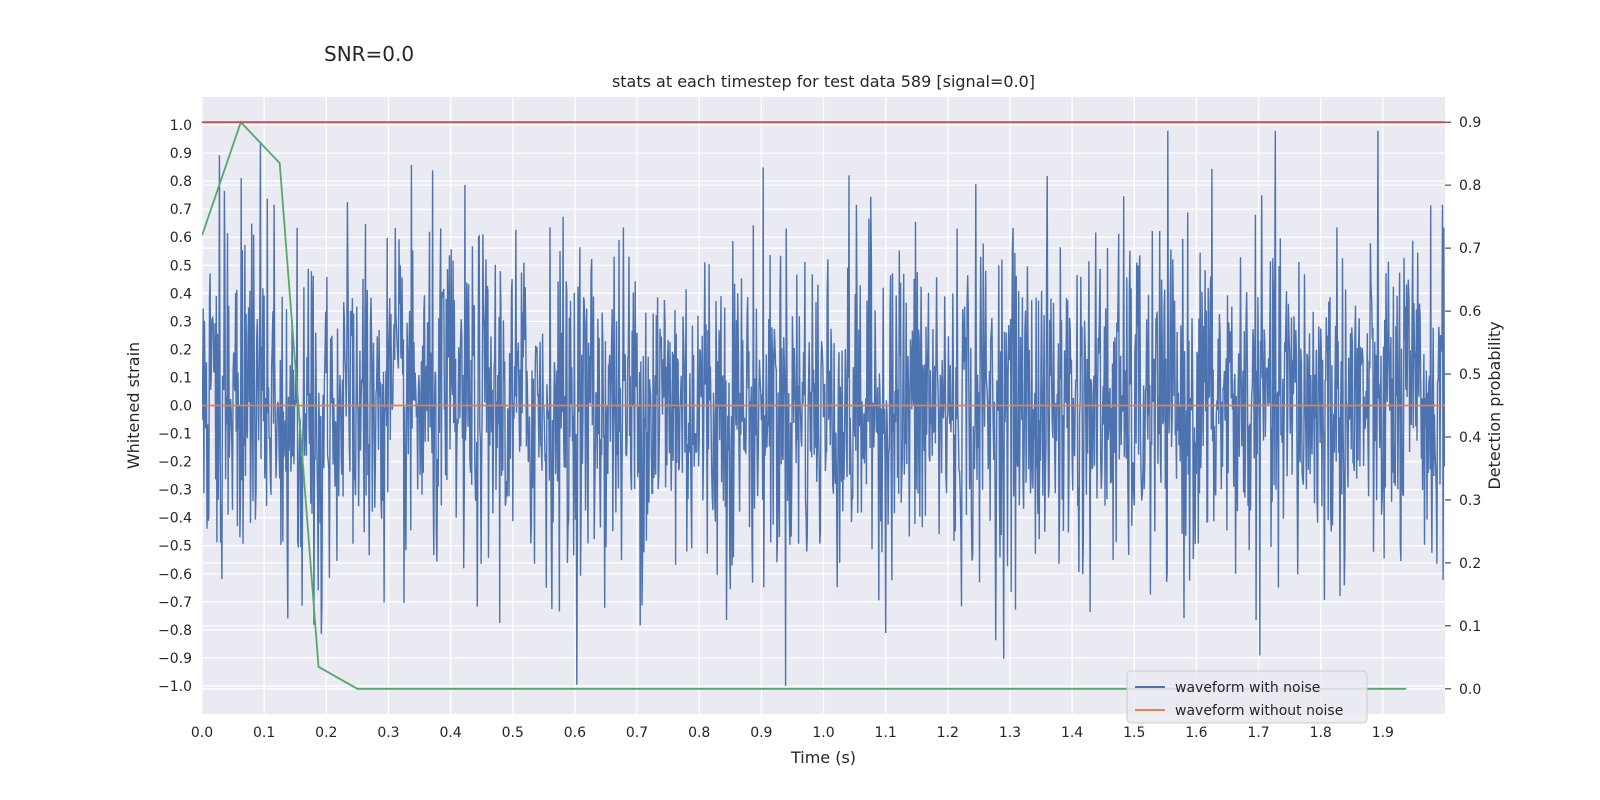 The width and height of the screenshot is (1600, 800). I want to click on y-tick-label: 0.3, so click(181, 322).